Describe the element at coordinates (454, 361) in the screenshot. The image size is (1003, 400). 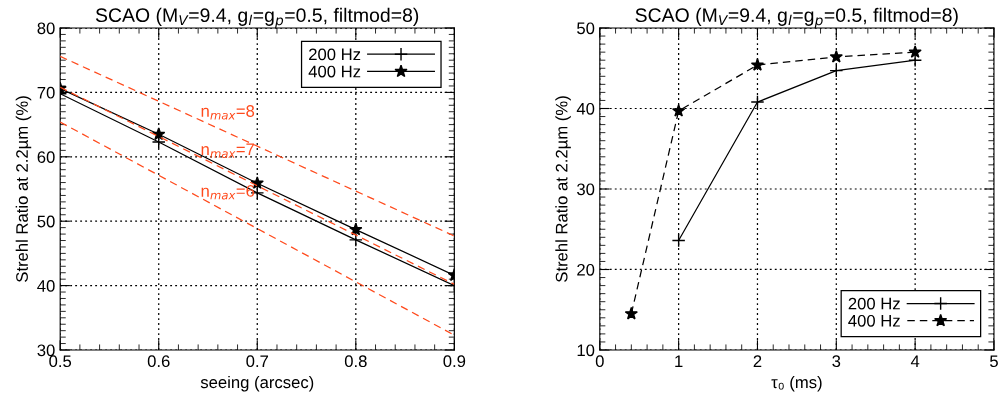
I see `x-tick-label: 0.9` at that location.